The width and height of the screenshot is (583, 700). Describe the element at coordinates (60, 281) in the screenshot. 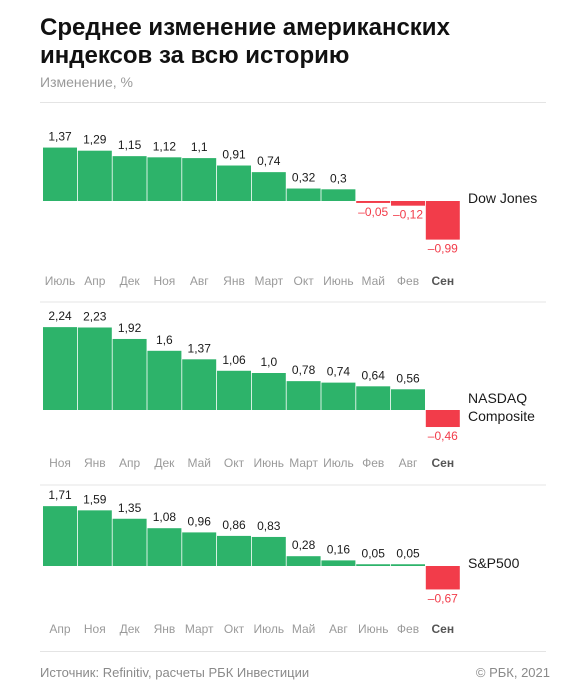

I see `tick-label: Июль` at that location.